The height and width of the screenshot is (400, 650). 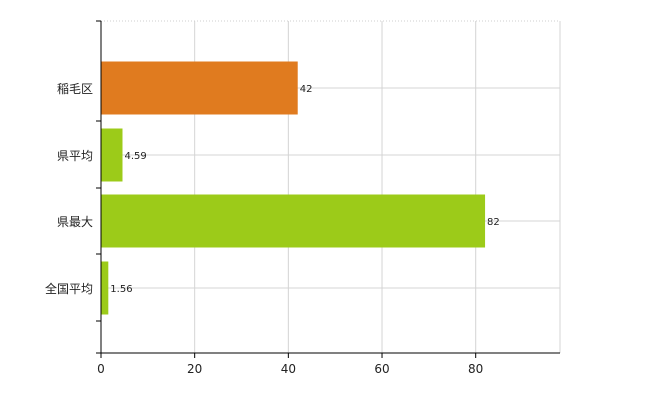 What do you see at coordinates (194, 369) in the screenshot?
I see `x-tick-label: 20` at bounding box center [194, 369].